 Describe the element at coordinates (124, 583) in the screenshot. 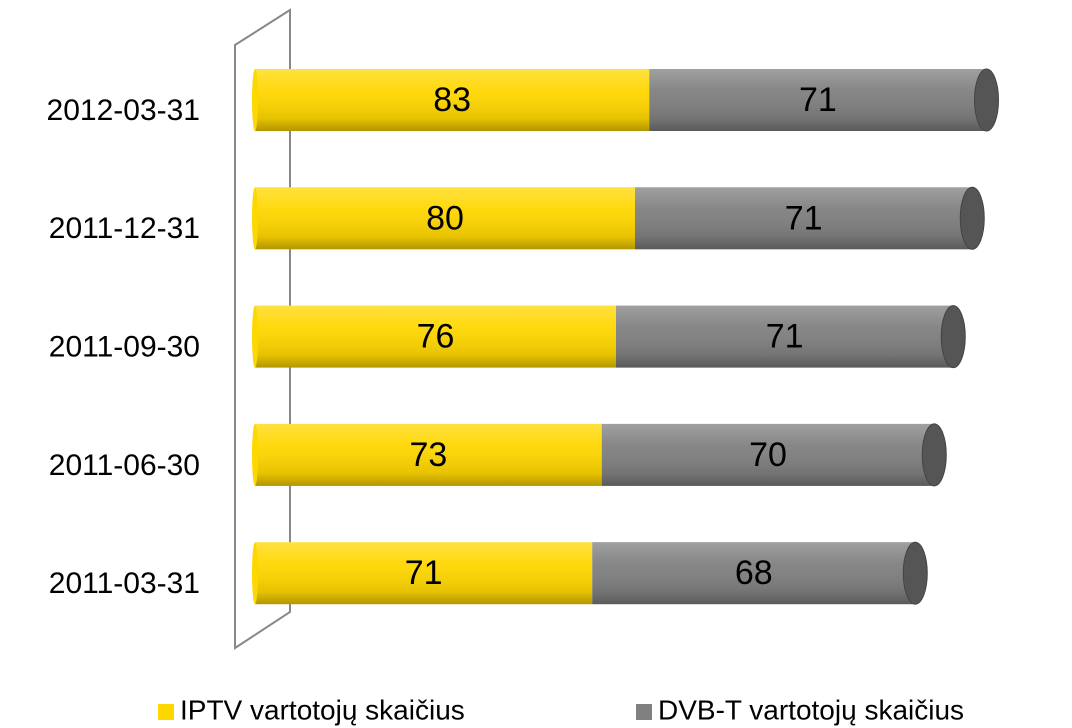

I see `y-tick-label: 2011-03-31` at that location.